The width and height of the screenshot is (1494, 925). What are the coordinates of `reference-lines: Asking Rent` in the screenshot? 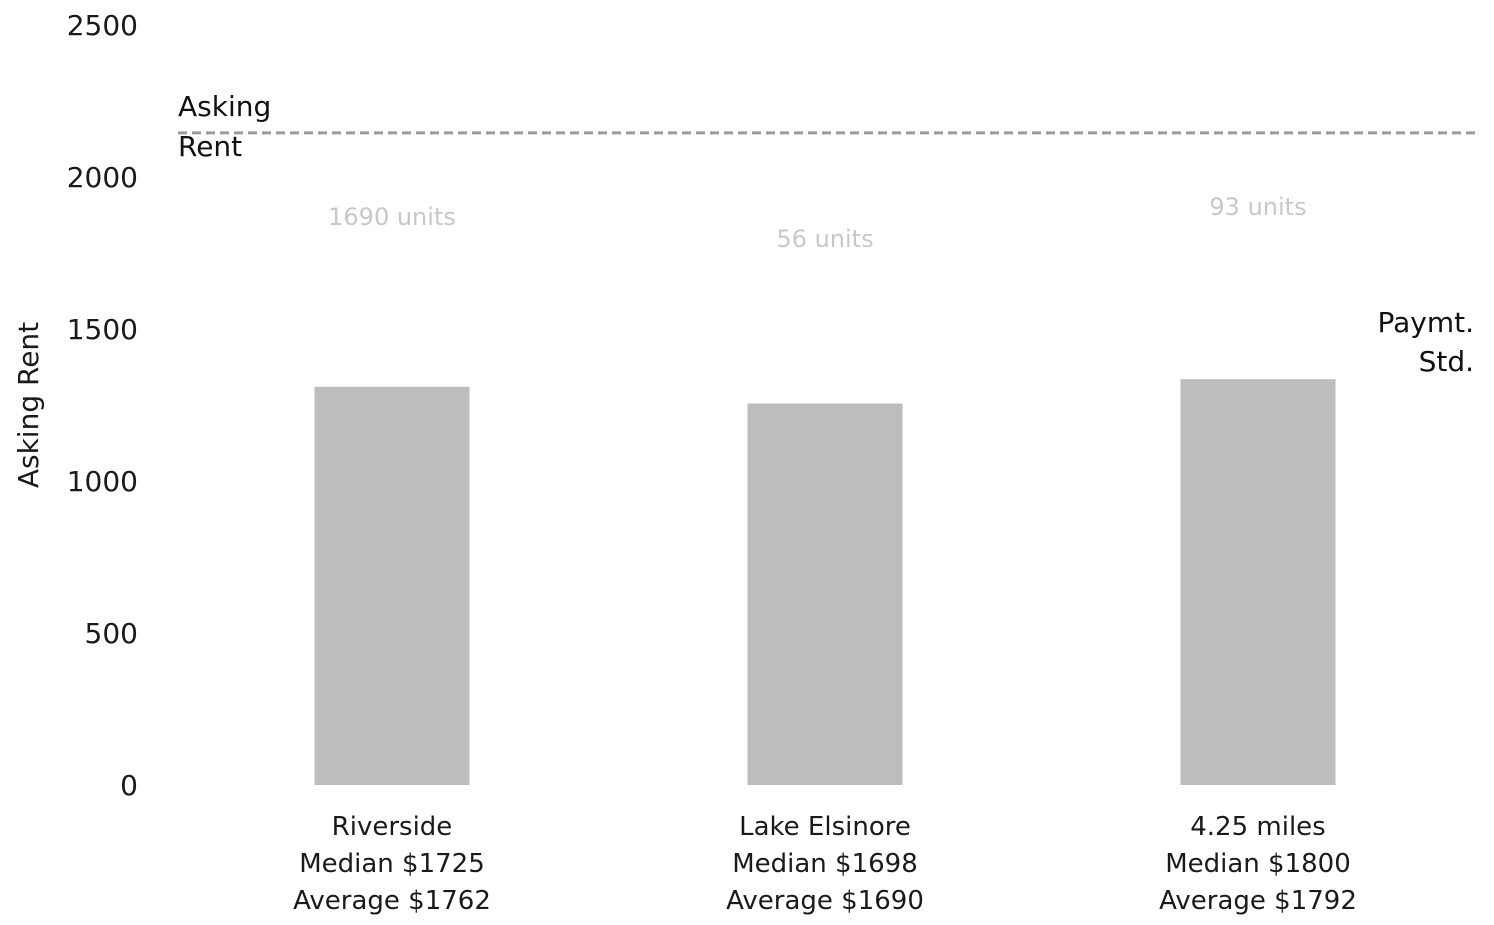 It's located at (828, 126).